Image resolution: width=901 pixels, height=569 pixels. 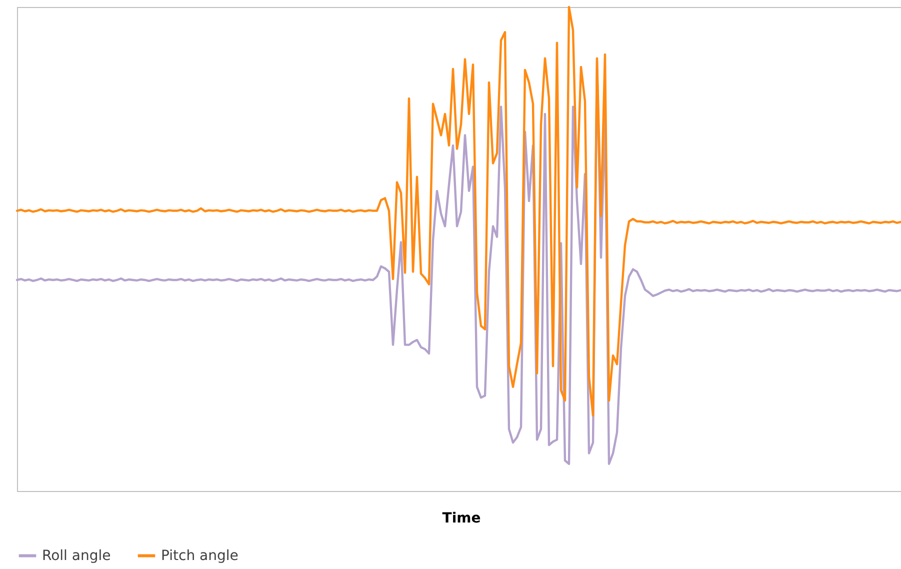 What do you see at coordinates (199, 556) in the screenshot?
I see `legend-label: Pitch angle` at bounding box center [199, 556].